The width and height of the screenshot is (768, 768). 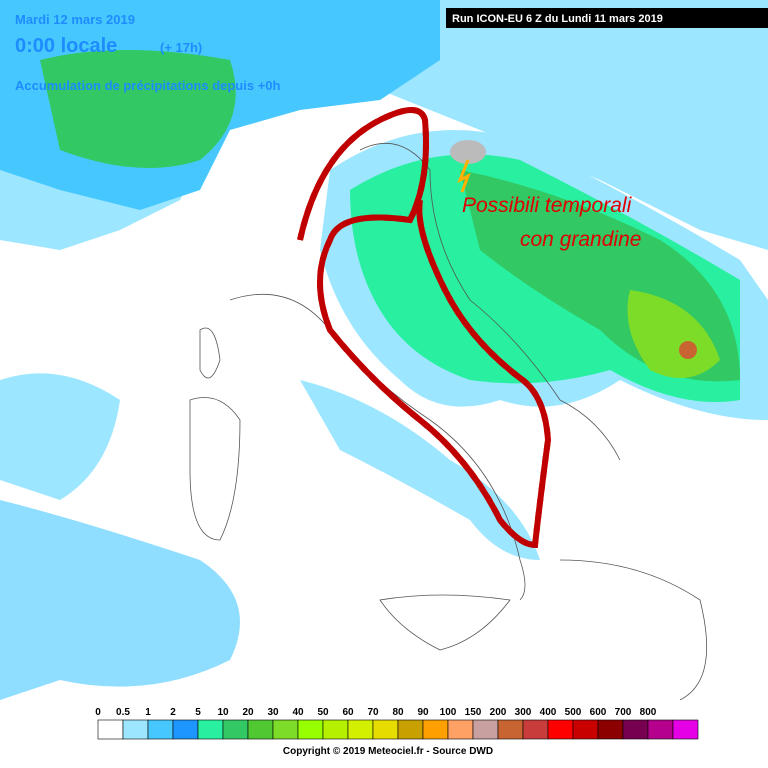 I want to click on legend-label: 500, so click(x=573, y=712).